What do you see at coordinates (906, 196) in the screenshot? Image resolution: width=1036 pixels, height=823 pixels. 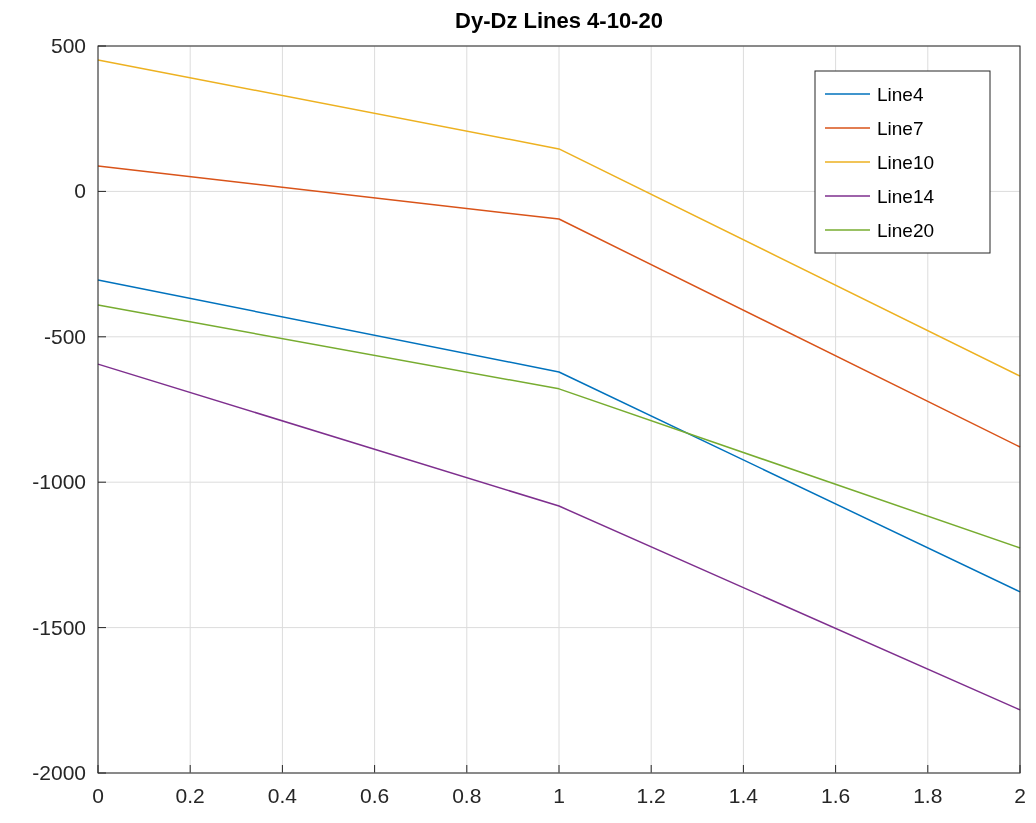 I see `legend-label: Line14` at bounding box center [906, 196].